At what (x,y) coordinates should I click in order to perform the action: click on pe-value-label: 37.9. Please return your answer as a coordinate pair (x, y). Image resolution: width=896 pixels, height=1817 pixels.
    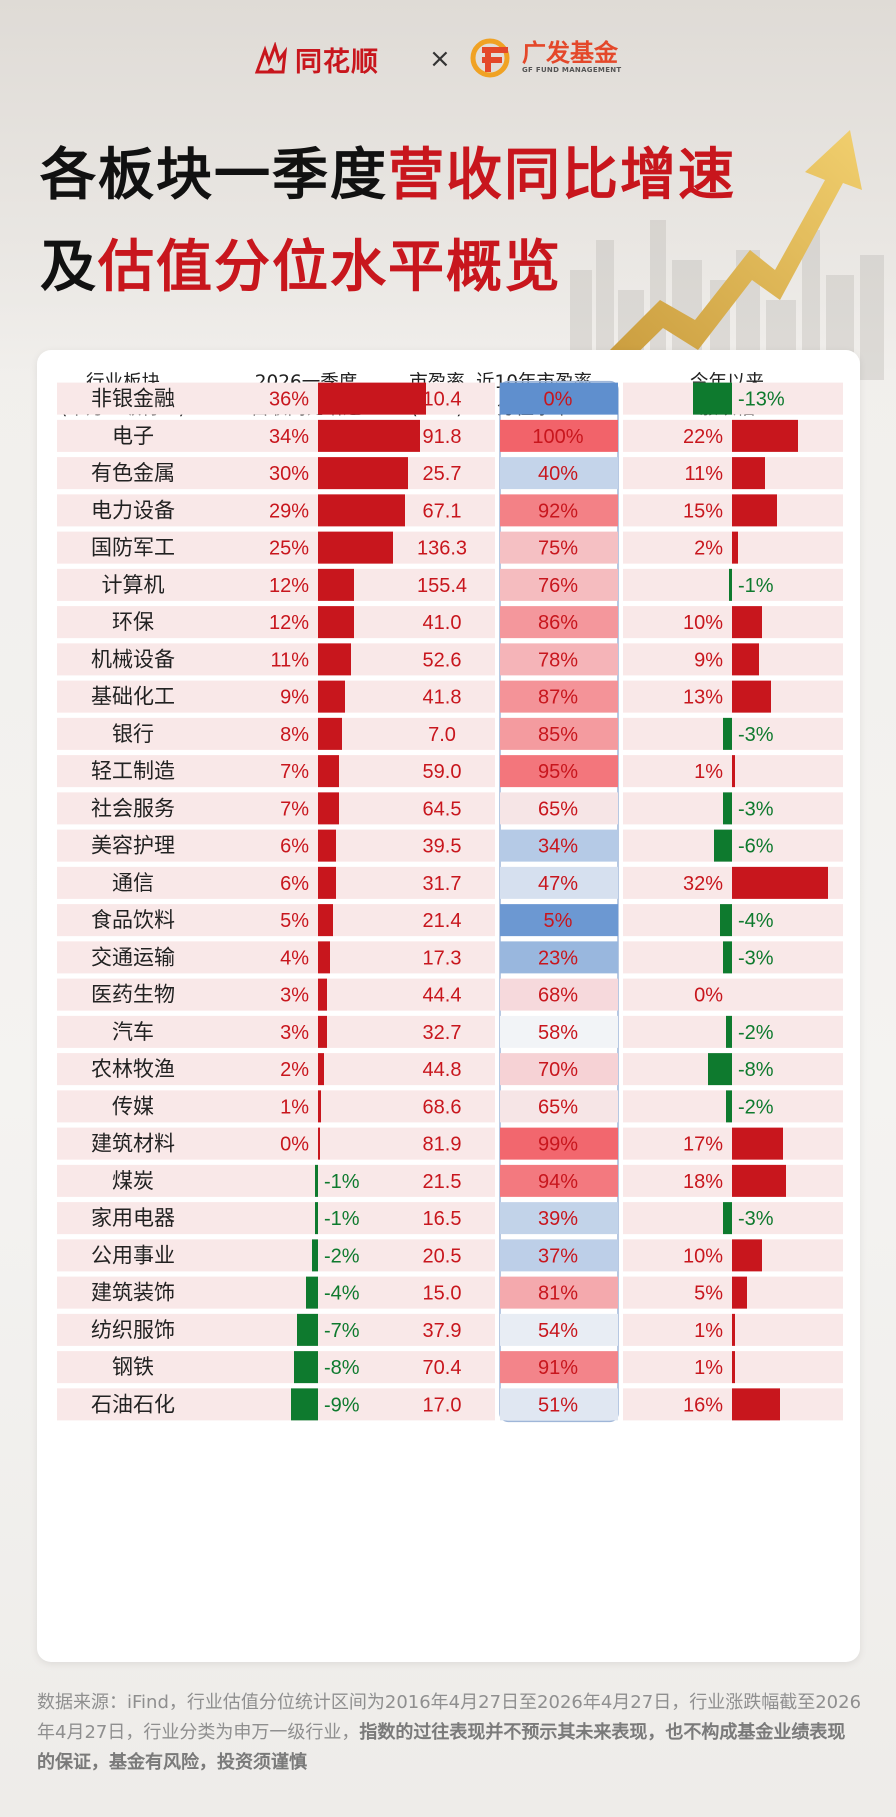
    Looking at the image, I should click on (442, 1331).